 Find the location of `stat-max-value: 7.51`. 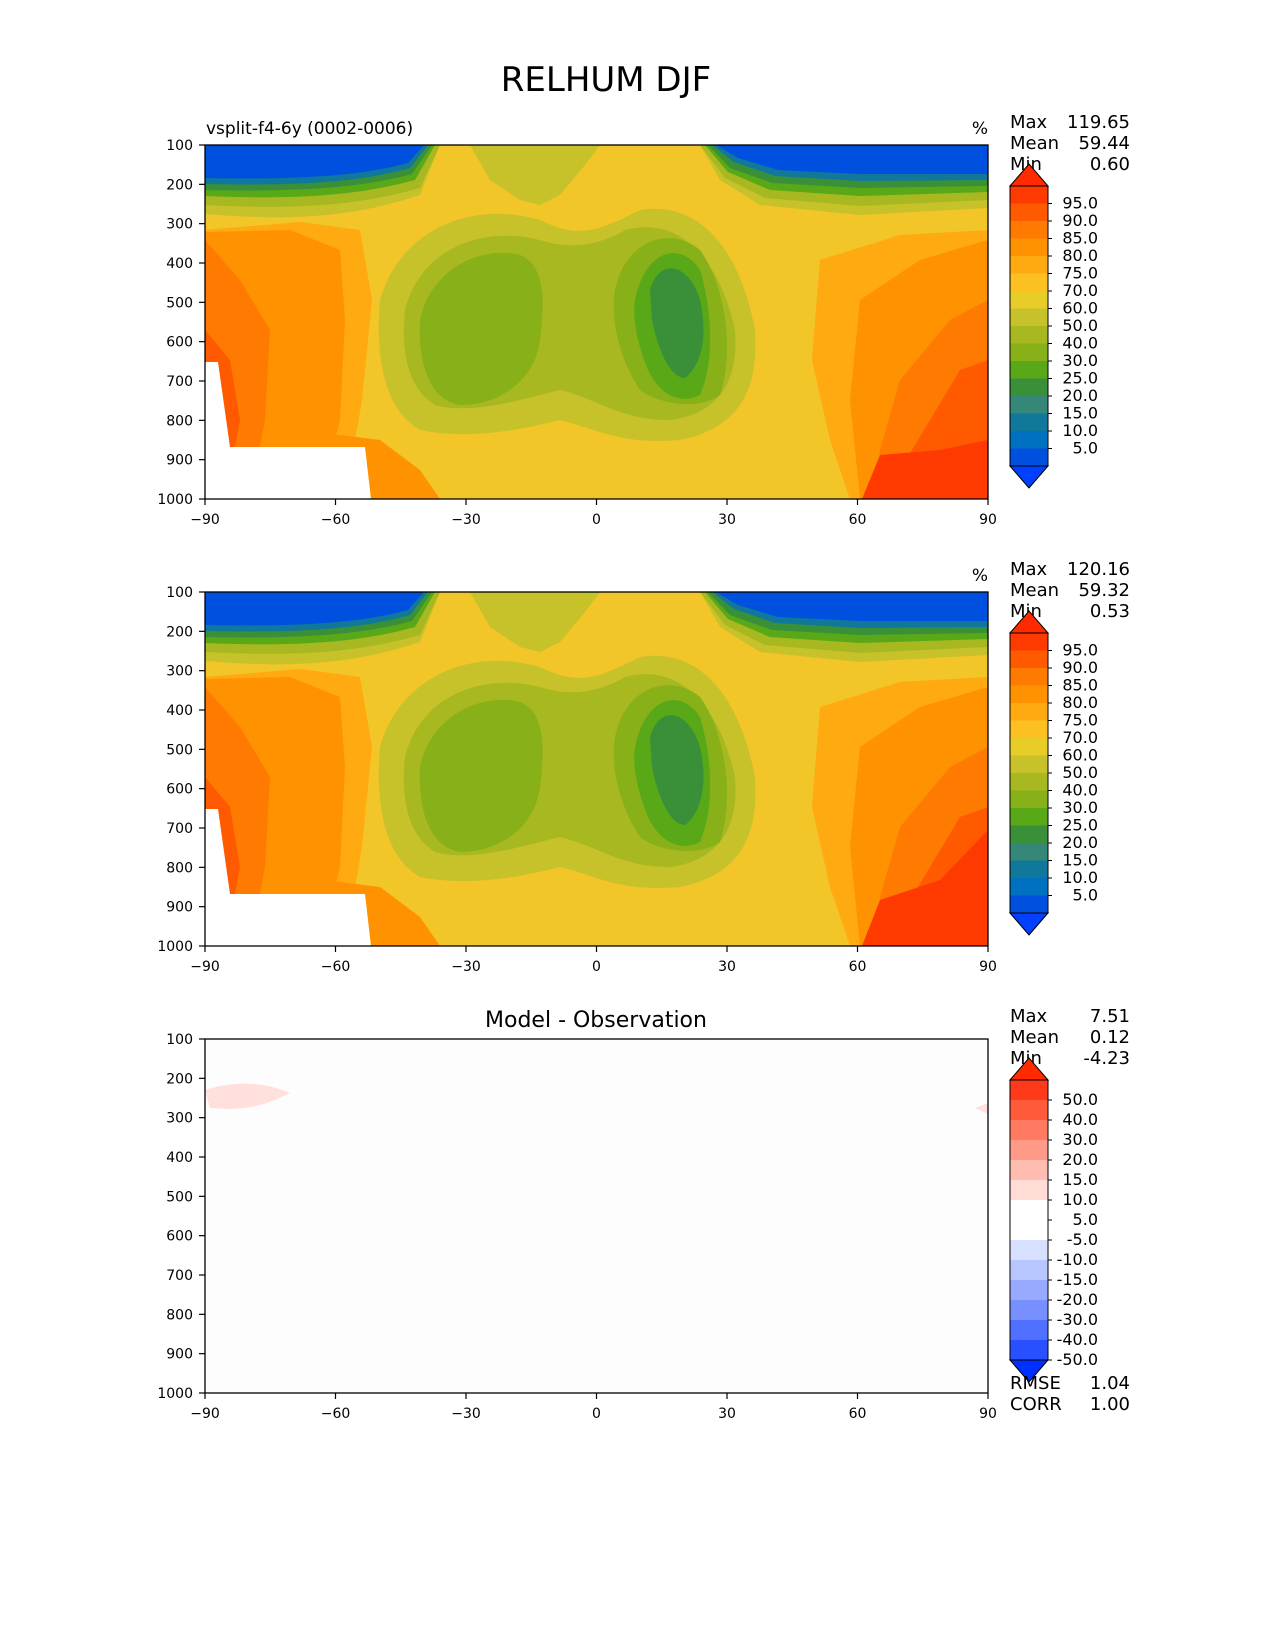

stat-max-value: 7.51 is located at coordinates (1110, 1016).